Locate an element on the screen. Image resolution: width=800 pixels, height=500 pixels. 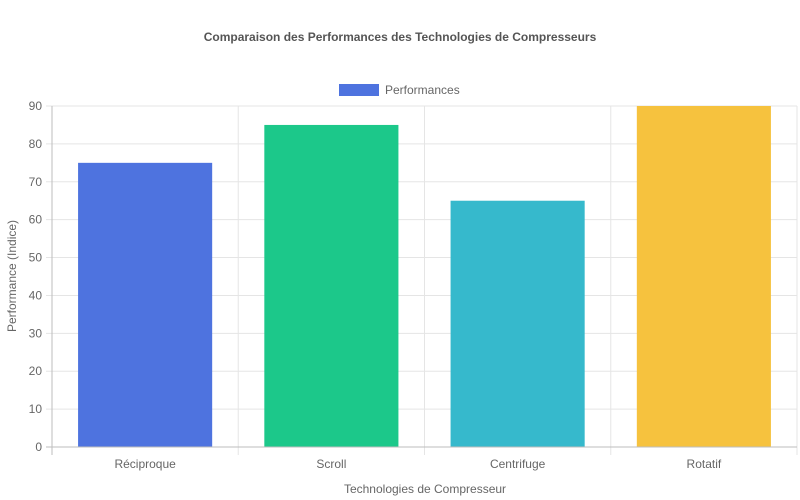
legend: Performances is located at coordinates (399, 90).